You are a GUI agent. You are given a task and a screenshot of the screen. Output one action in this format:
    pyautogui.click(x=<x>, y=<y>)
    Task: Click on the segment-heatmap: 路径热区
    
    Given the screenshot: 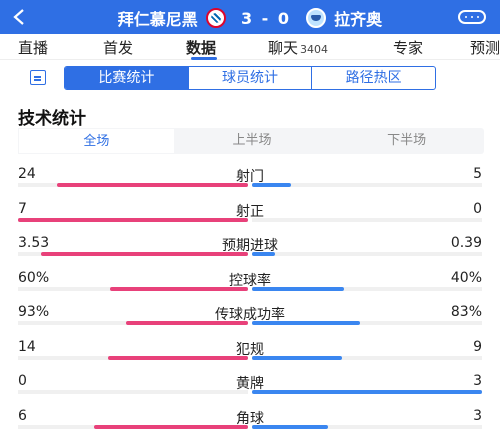 What is the action you would take?
    pyautogui.click(x=373, y=78)
    